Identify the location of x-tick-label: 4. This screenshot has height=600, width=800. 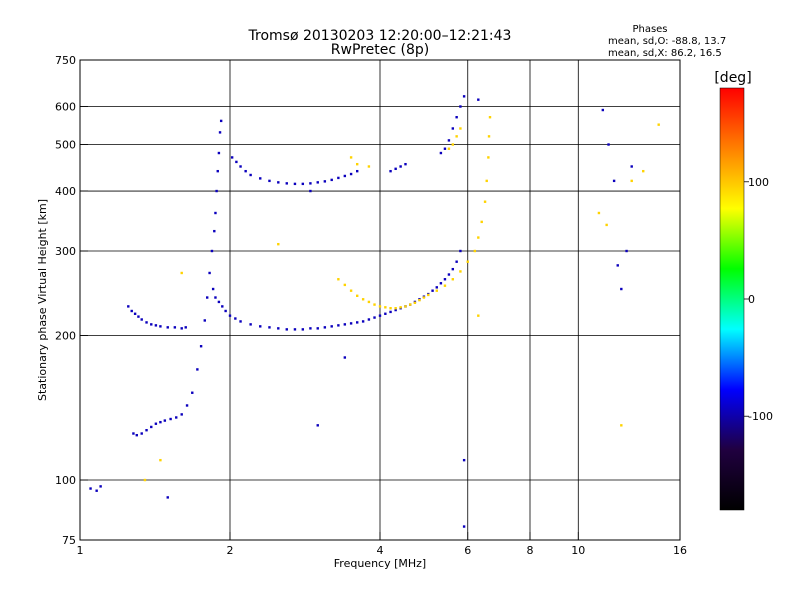
(380, 550).